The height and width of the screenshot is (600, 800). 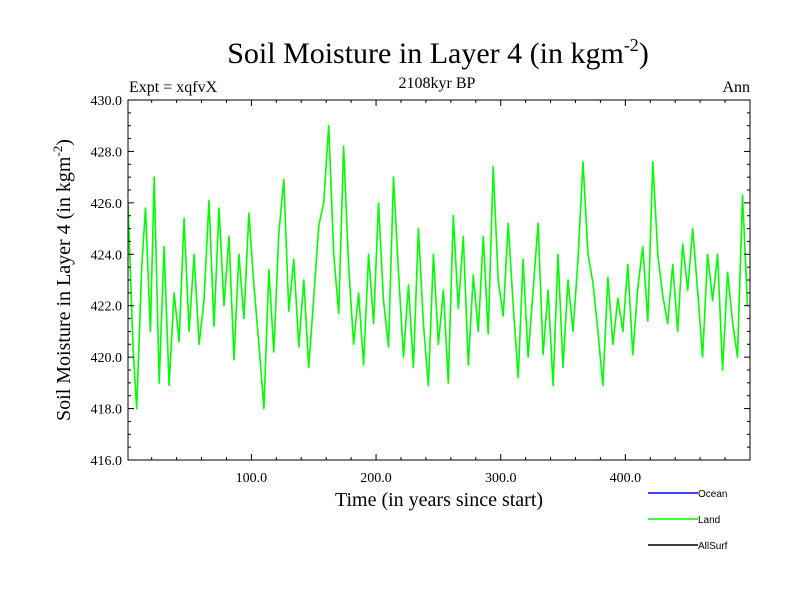 I want to click on legend-label-ocean: Ocean, so click(x=712, y=494).